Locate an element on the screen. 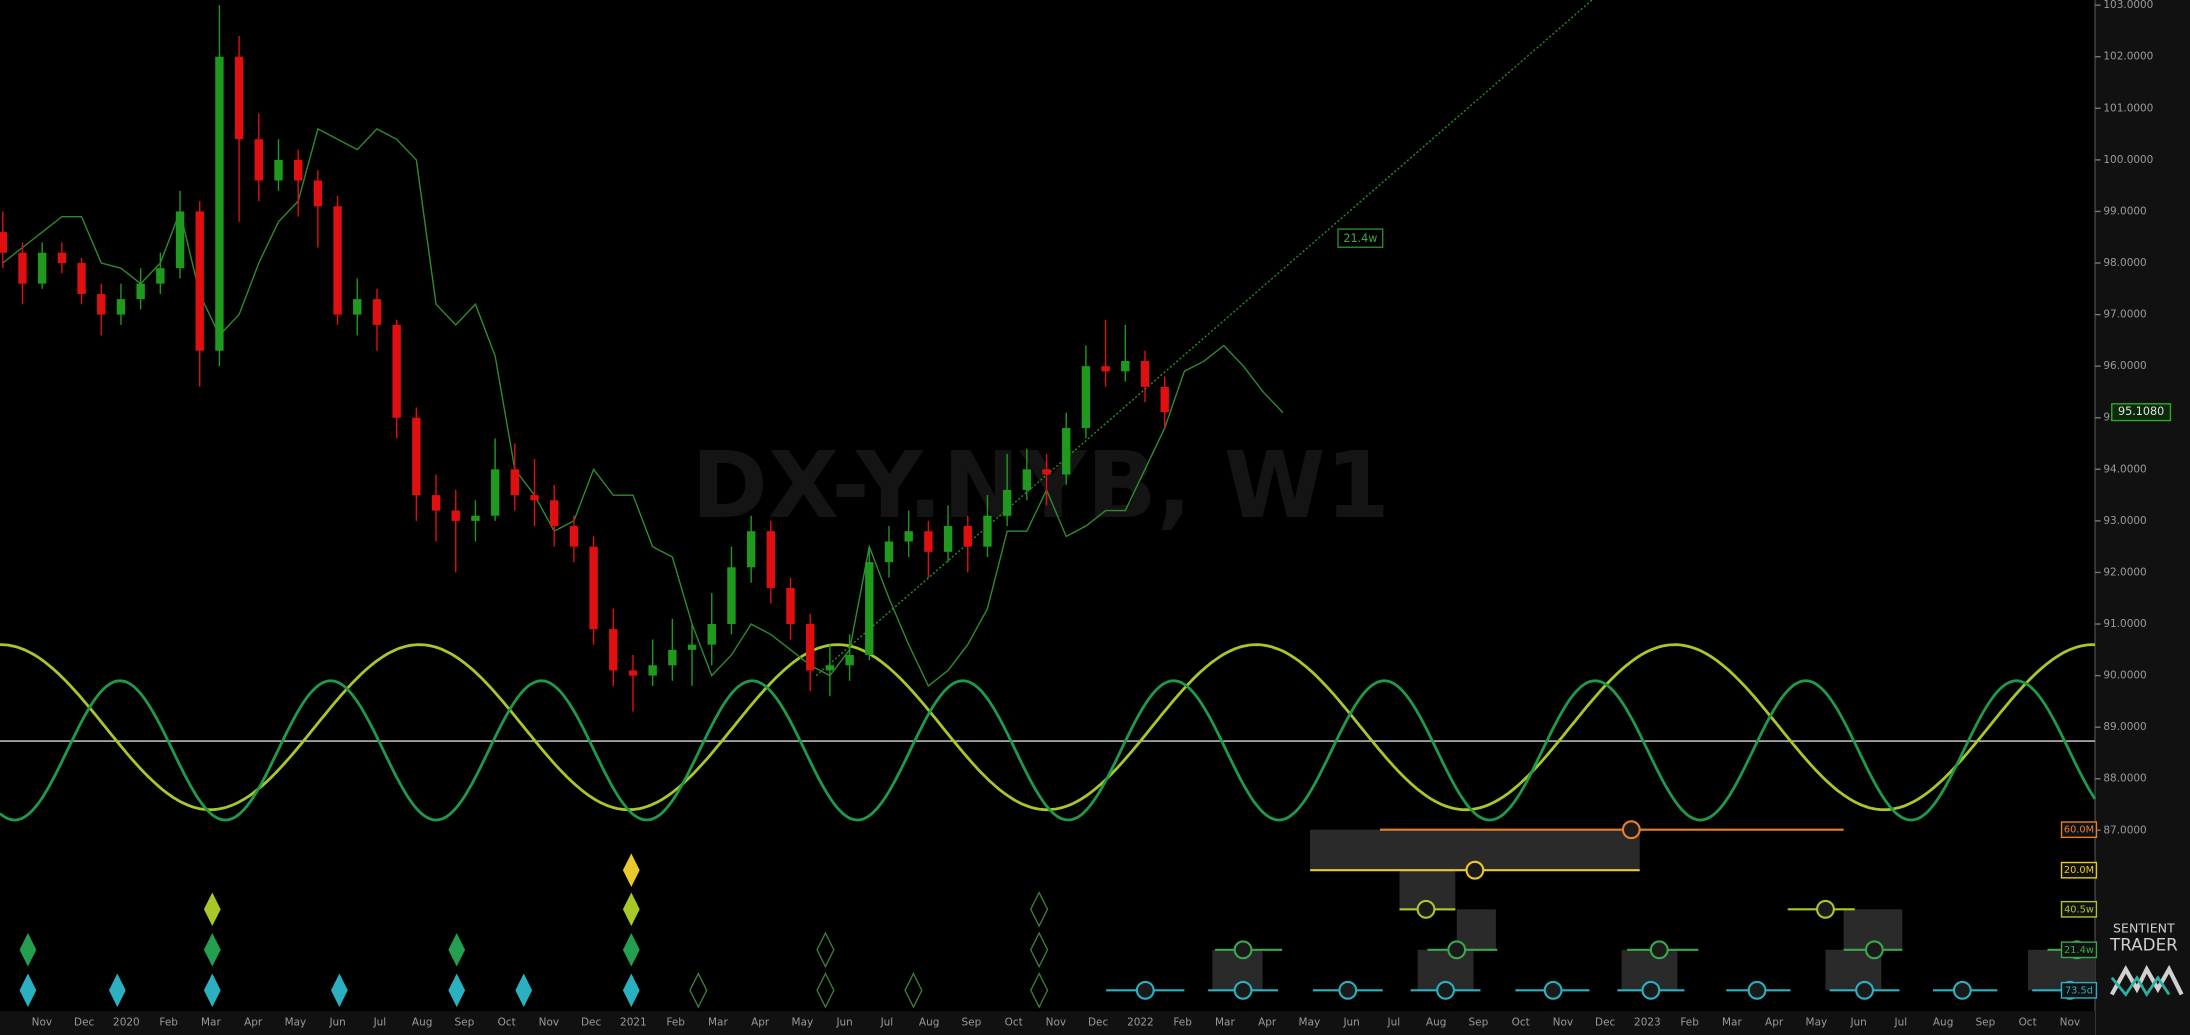 This screenshot has height=1035, width=2190. y-tick-label: 89.0000 is located at coordinates (2124, 727).